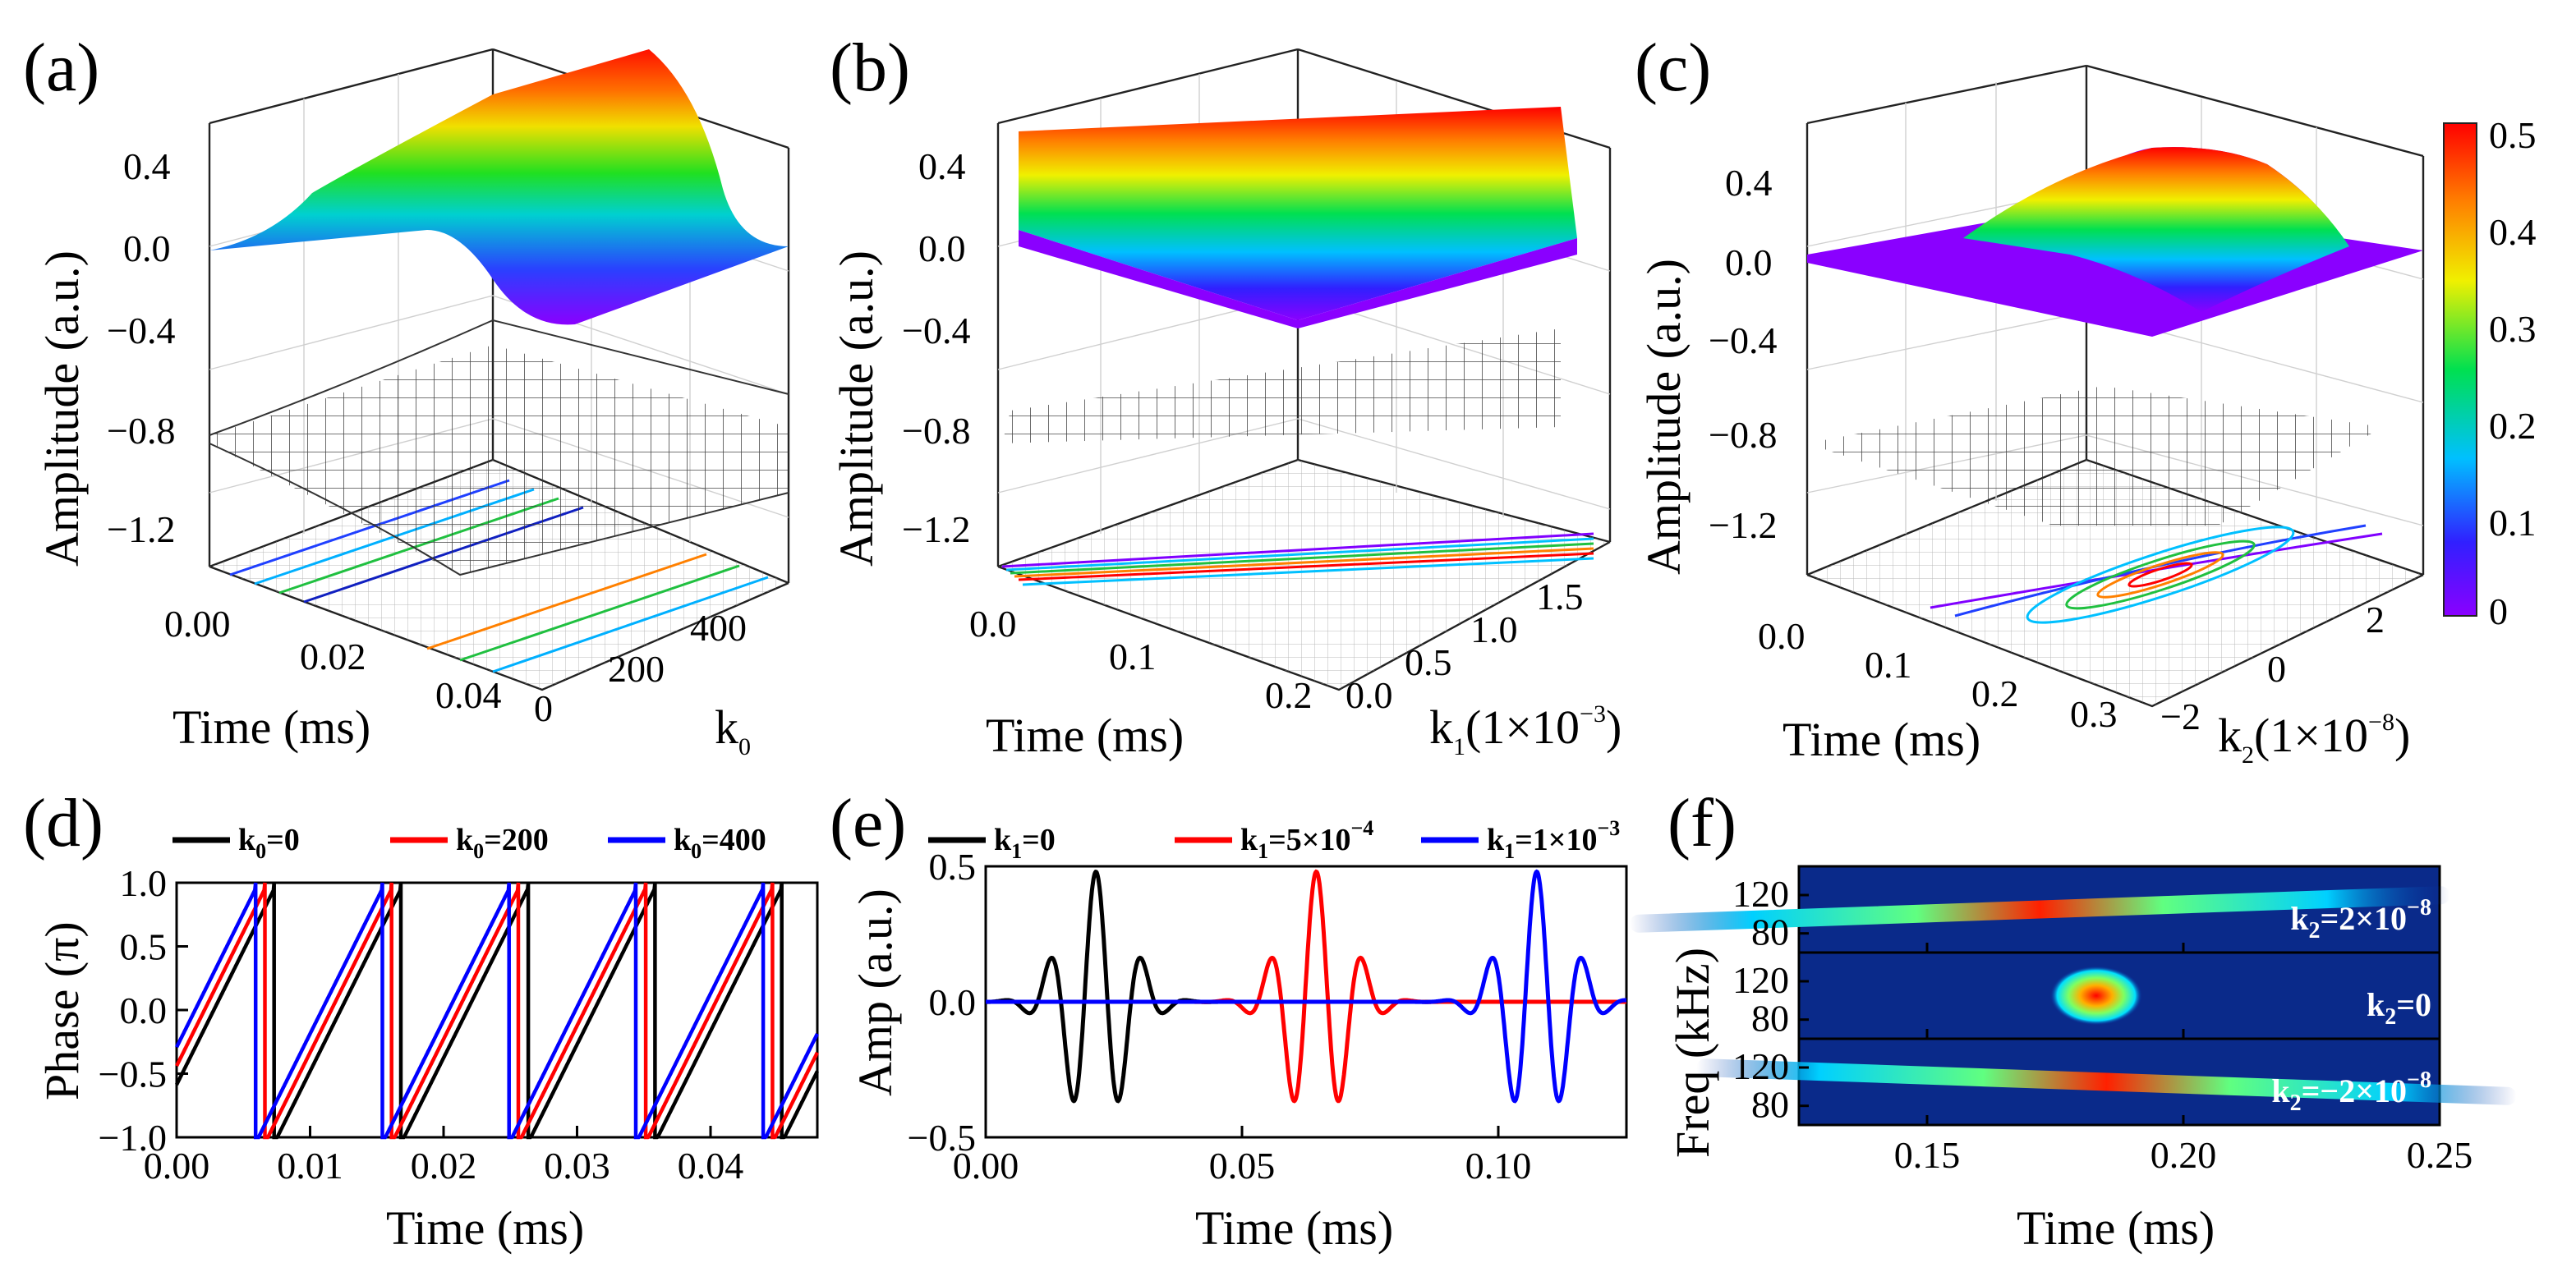 This screenshot has width=2576, height=1281. Describe the element at coordinates (269, 843) in the screenshot. I see `panel-d-legend-label-0: k0=0` at that location.